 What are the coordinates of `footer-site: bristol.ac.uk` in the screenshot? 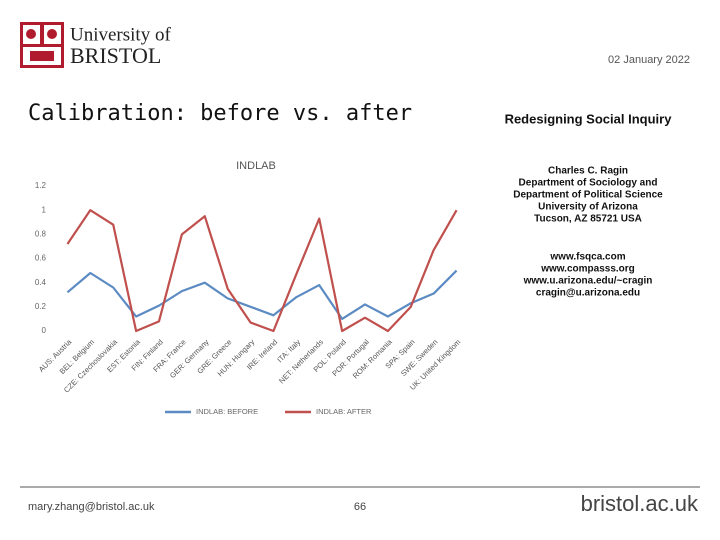 It's located at (640, 503).